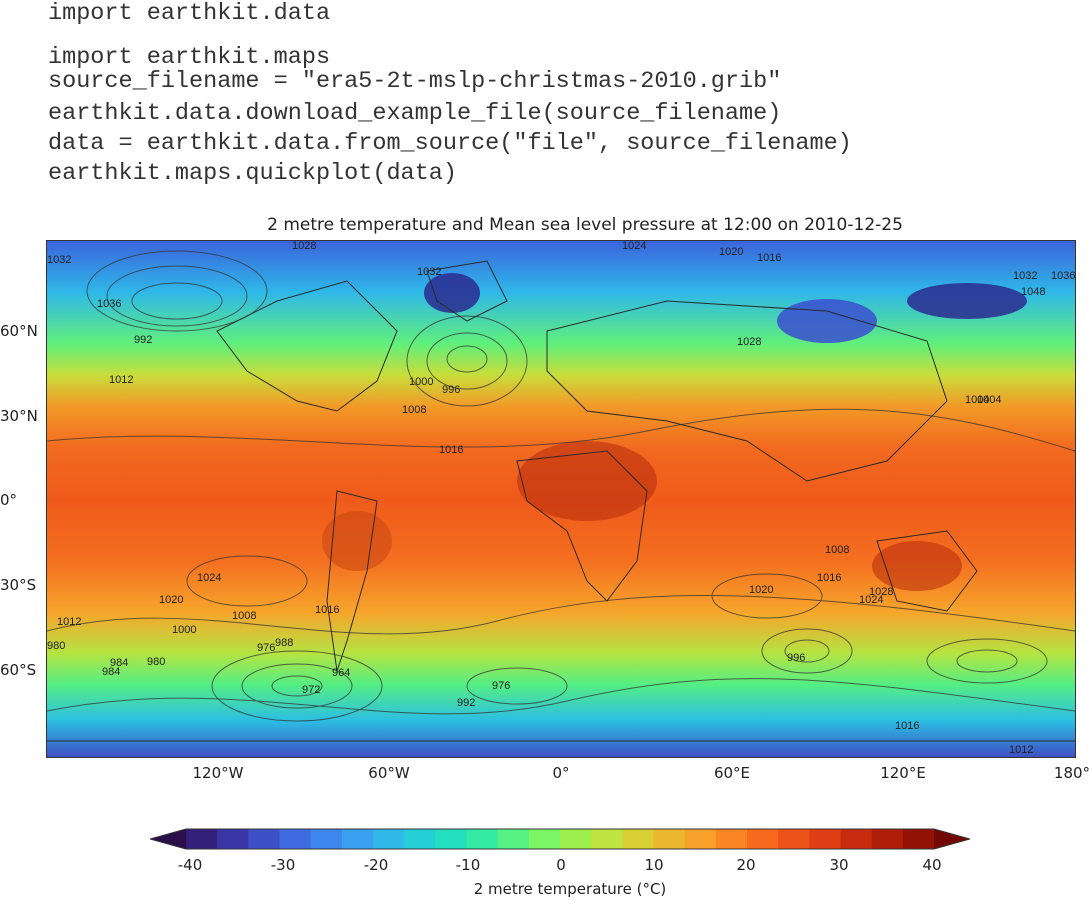 This screenshot has height=901, width=1090. I want to click on colorbar-tick: -10, so click(468, 865).